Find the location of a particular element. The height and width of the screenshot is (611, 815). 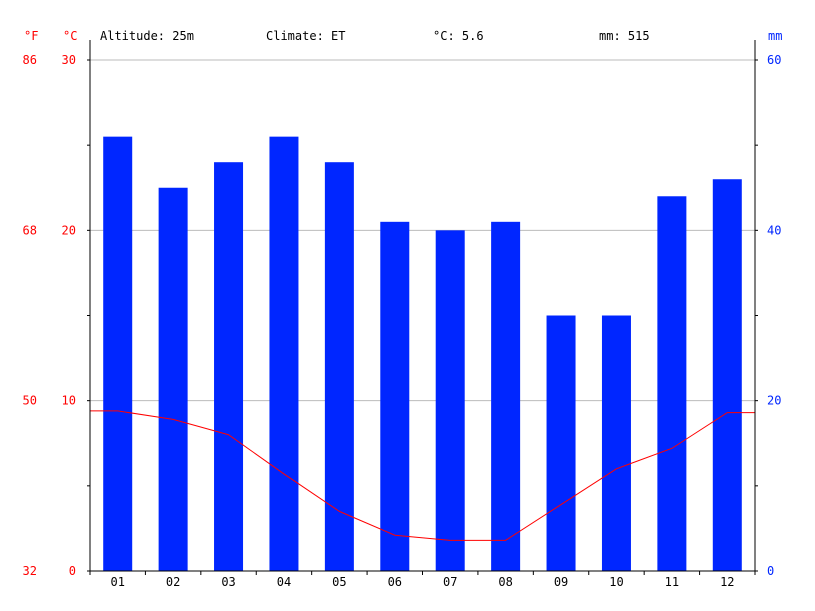

right-tick-label: 20 is located at coordinates (774, 401).